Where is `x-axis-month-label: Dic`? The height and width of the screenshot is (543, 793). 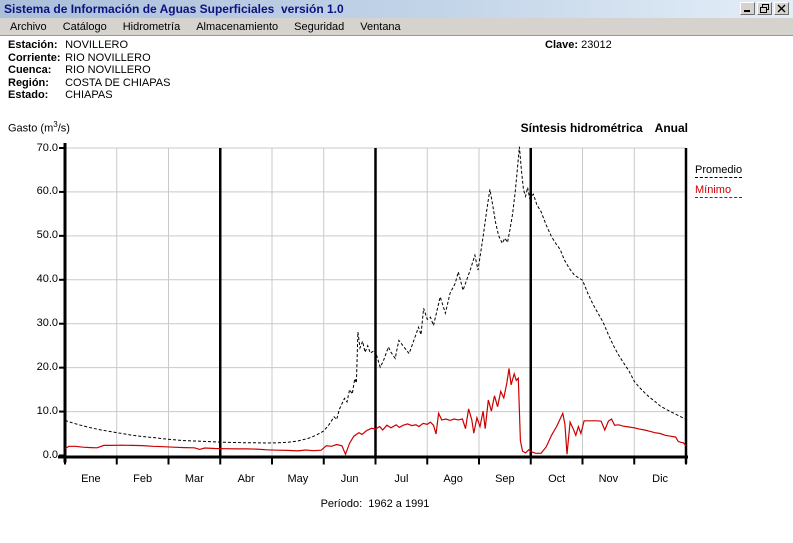
x-axis-month-label: Dic is located at coordinates (660, 479).